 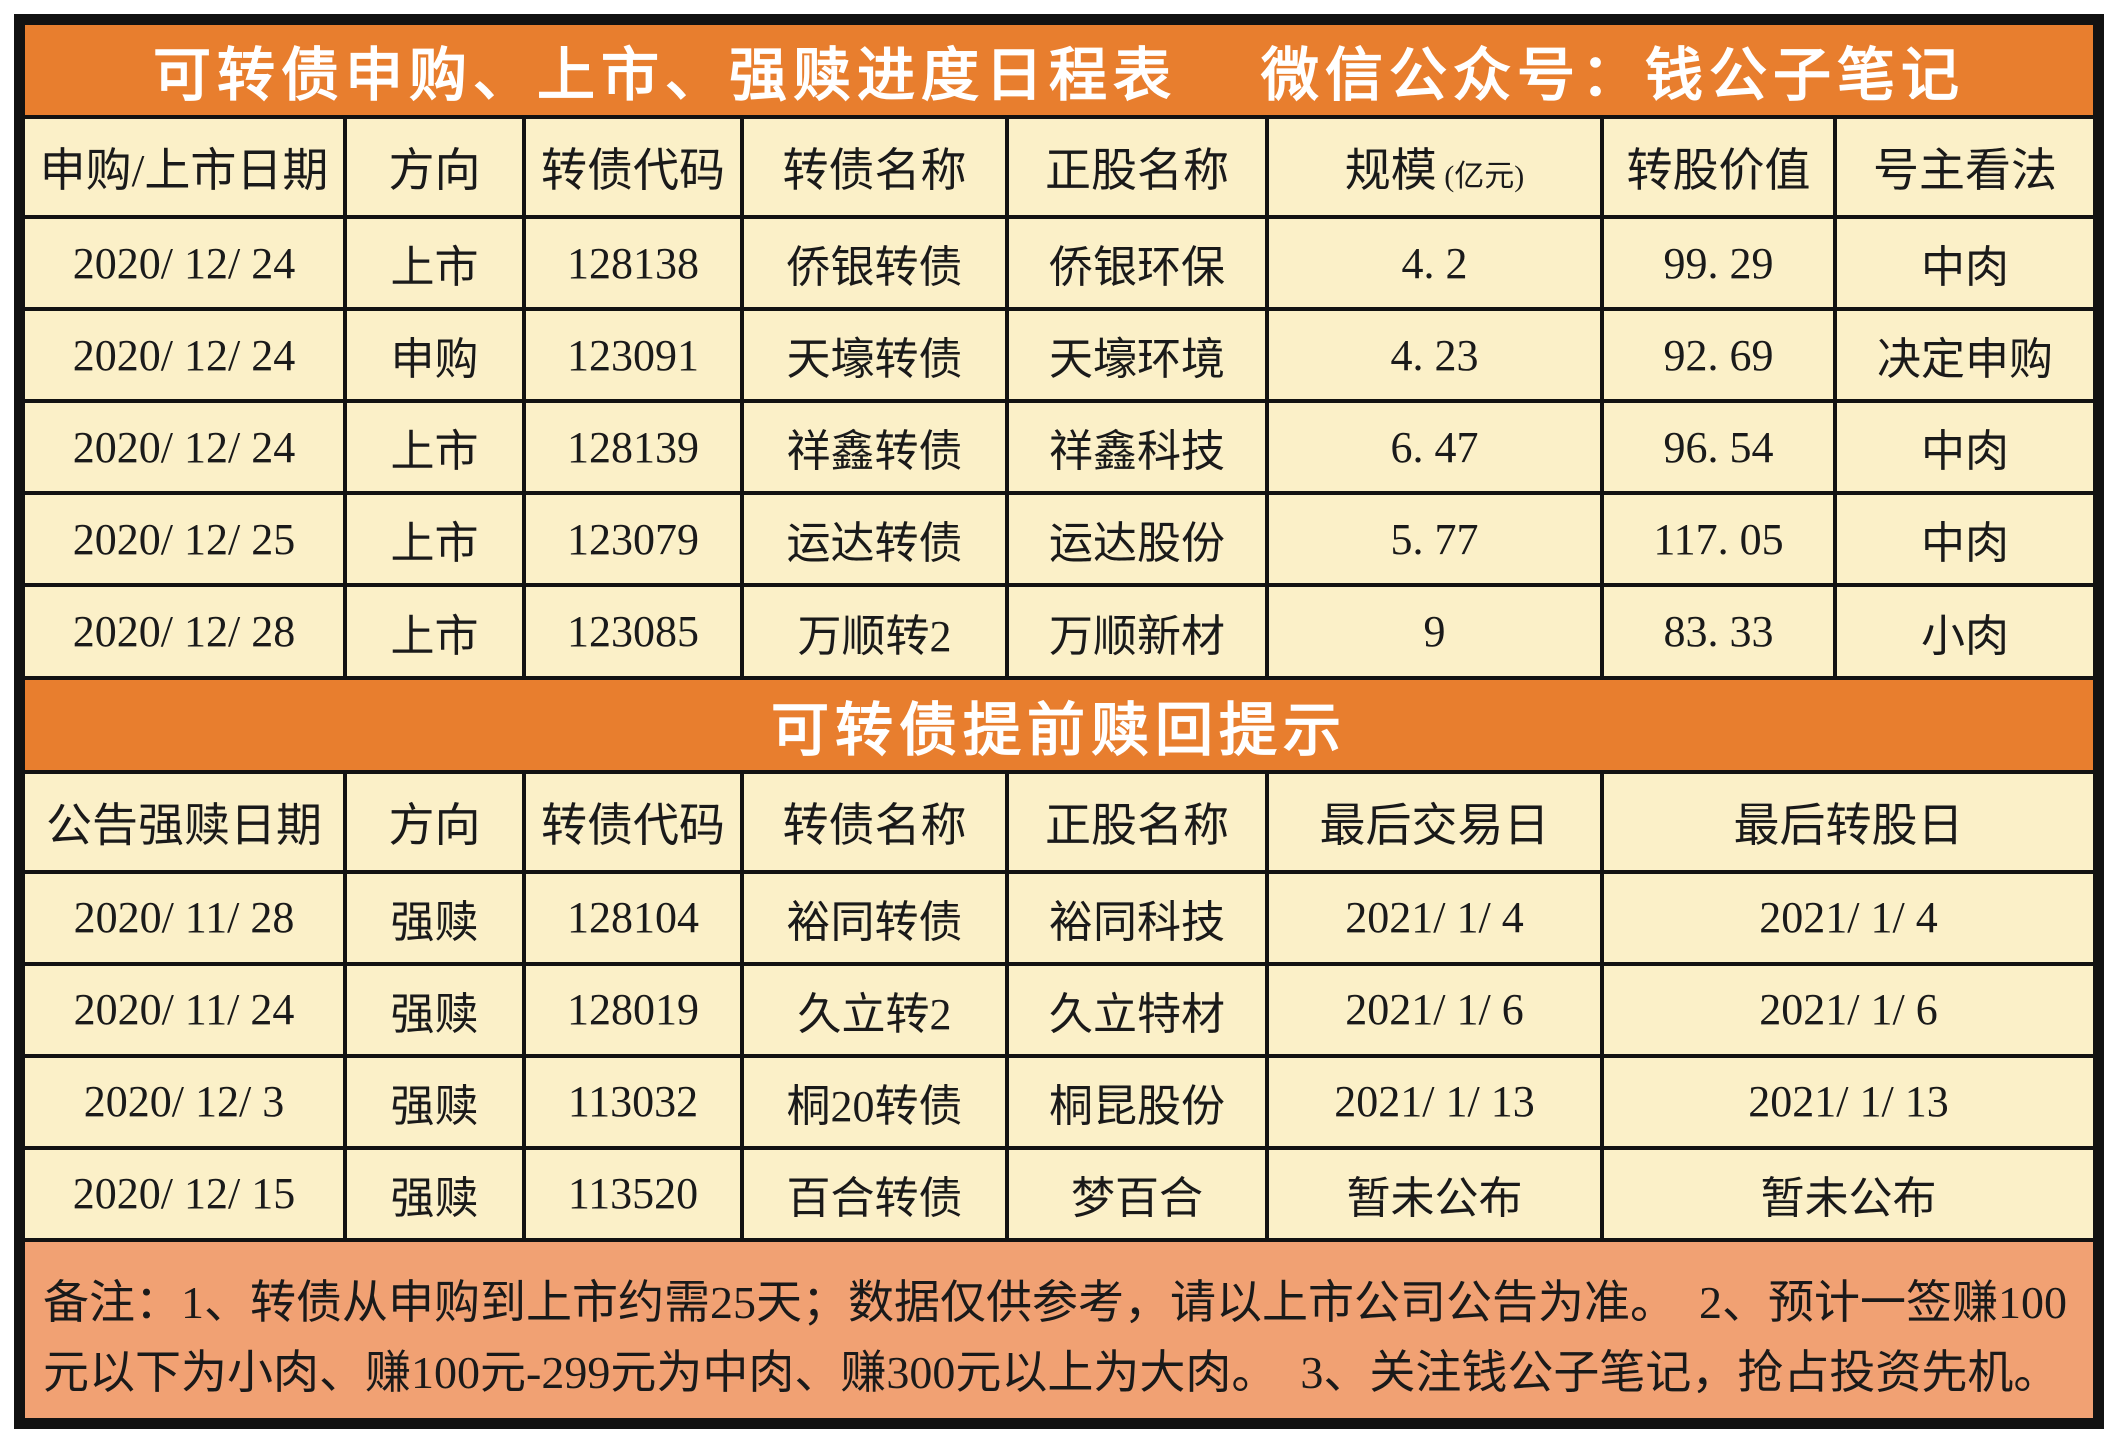 I want to click on main-title-banner: 可转债申购、上市、强赎进度日程表 微信公众号：钱公子笔记, so click(x=1059, y=70).